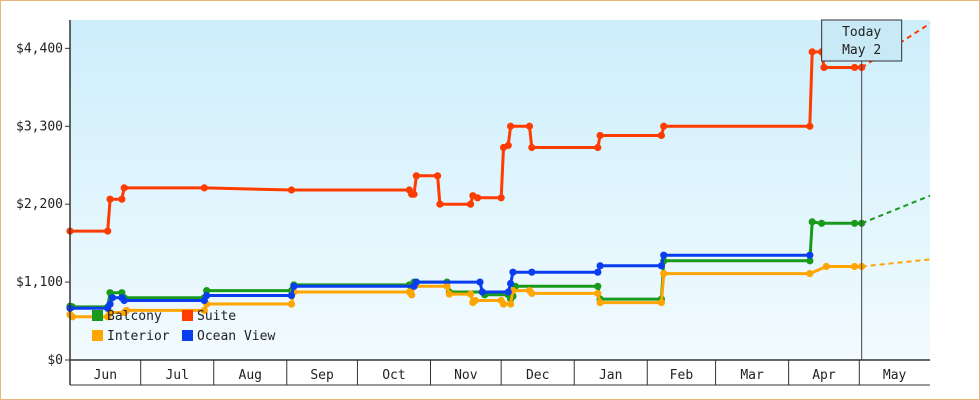 The height and width of the screenshot is (400, 980). What do you see at coordinates (39, 204) in the screenshot?
I see `y-tick-label: $2,200` at bounding box center [39, 204].